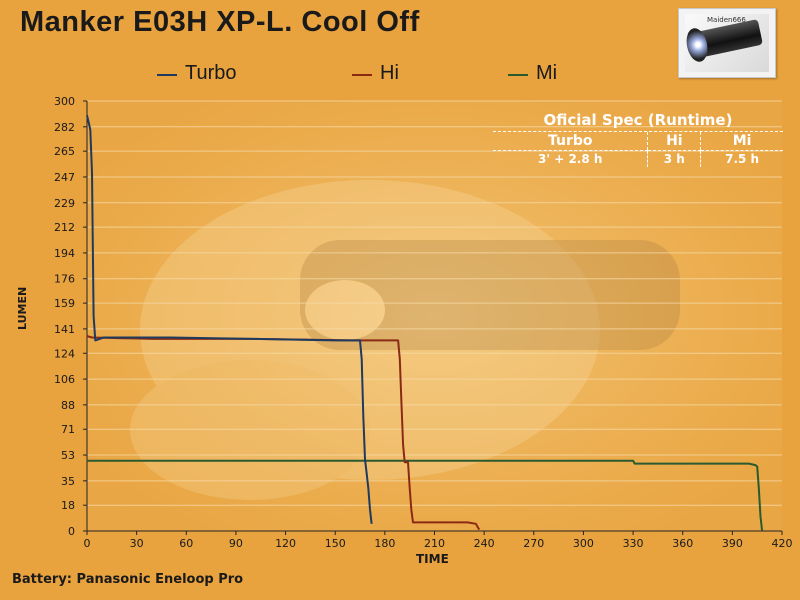 The height and width of the screenshot is (600, 800). I want to click on legend-label-hi: Hi, so click(389, 73).